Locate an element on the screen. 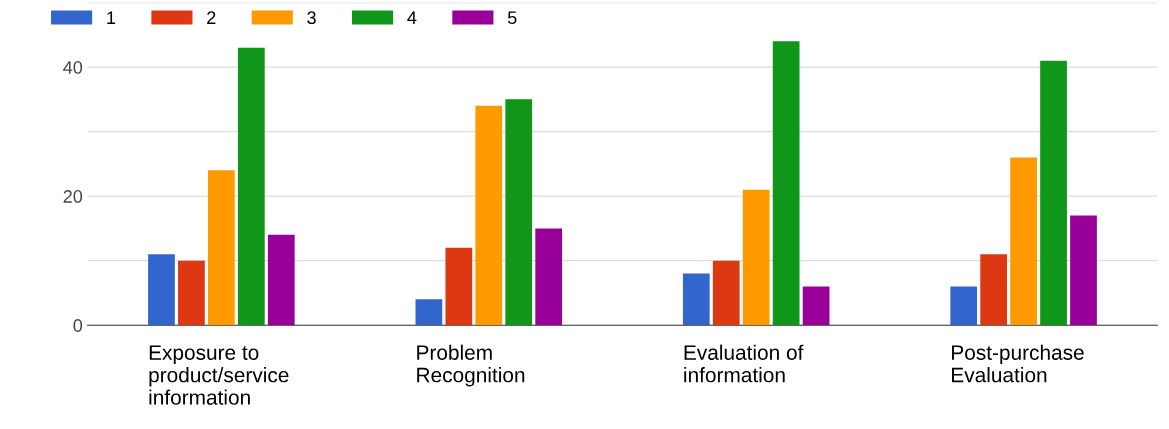 This screenshot has width=1169, height=429. legend-label: 3 is located at coordinates (311, 18).